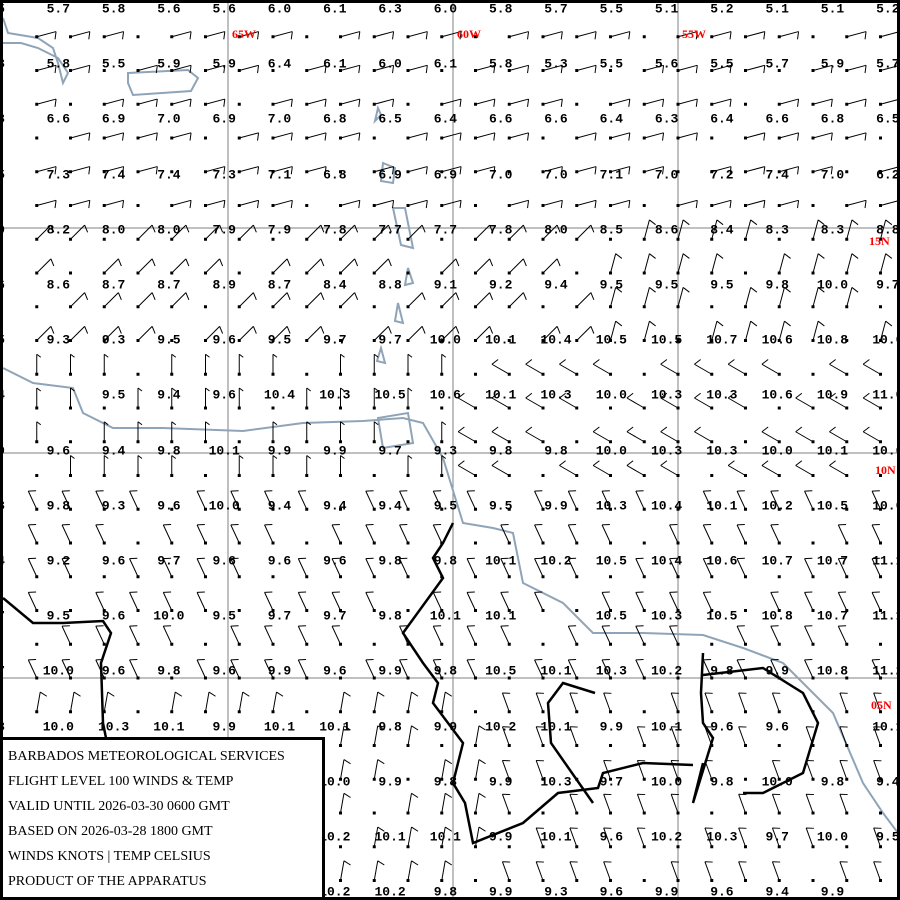  I want to click on label-05n: 05N, so click(881, 705).